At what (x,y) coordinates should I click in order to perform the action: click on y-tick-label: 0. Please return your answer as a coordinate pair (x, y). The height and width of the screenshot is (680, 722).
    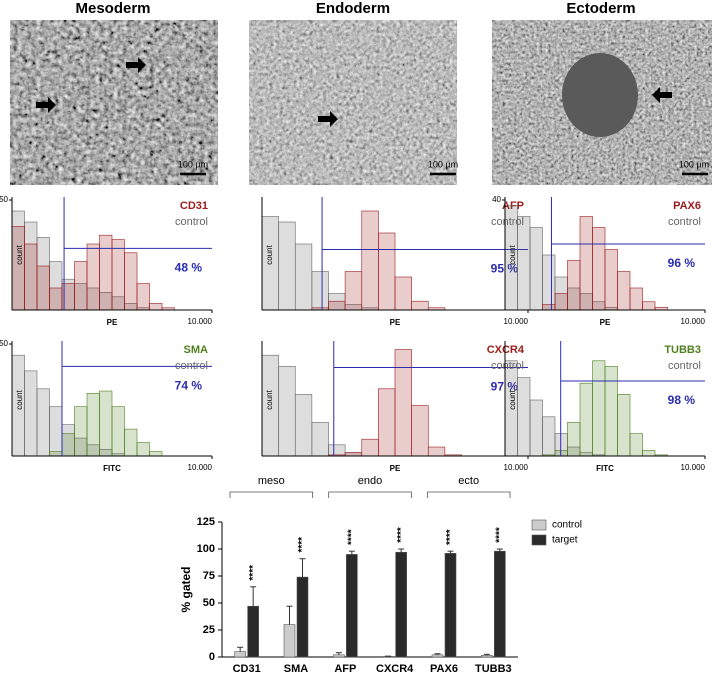
    Looking at the image, I should click on (212, 657).